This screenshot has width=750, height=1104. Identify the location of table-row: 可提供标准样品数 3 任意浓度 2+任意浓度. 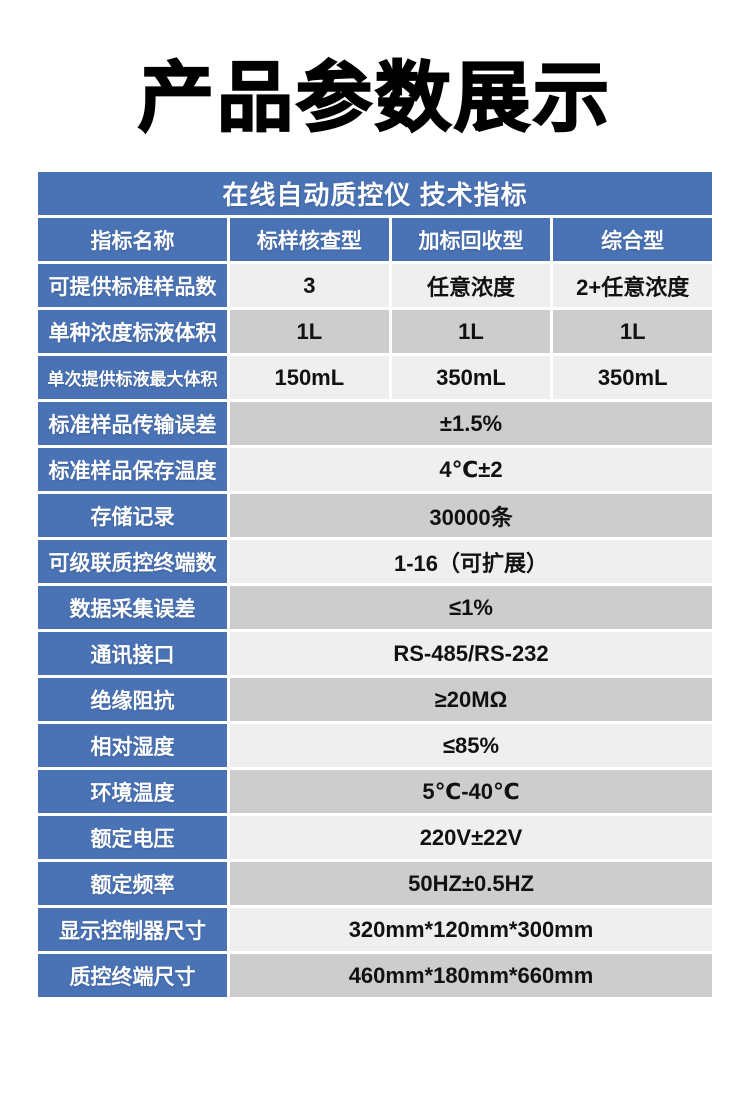
(375, 286).